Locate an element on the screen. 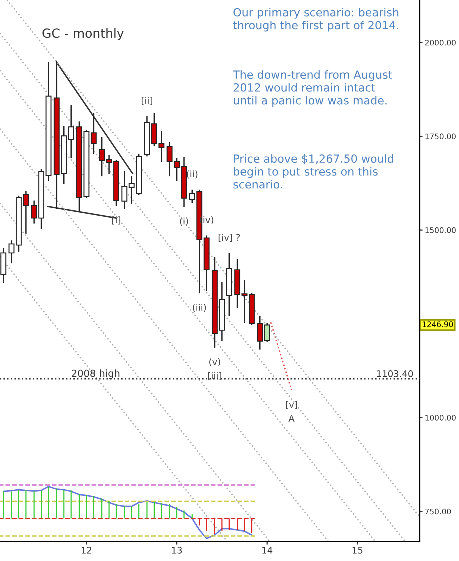 The image size is (459, 561). annotation: Our primary scenario: bearish through the first part of 2014. is located at coordinates (316, 20).